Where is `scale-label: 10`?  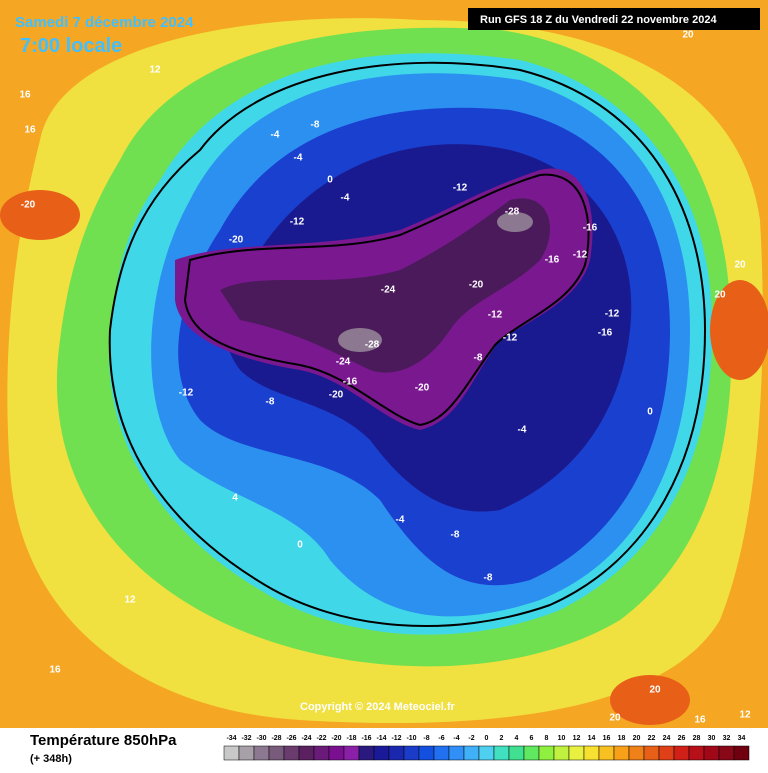
scale-label: 10 is located at coordinates (562, 738).